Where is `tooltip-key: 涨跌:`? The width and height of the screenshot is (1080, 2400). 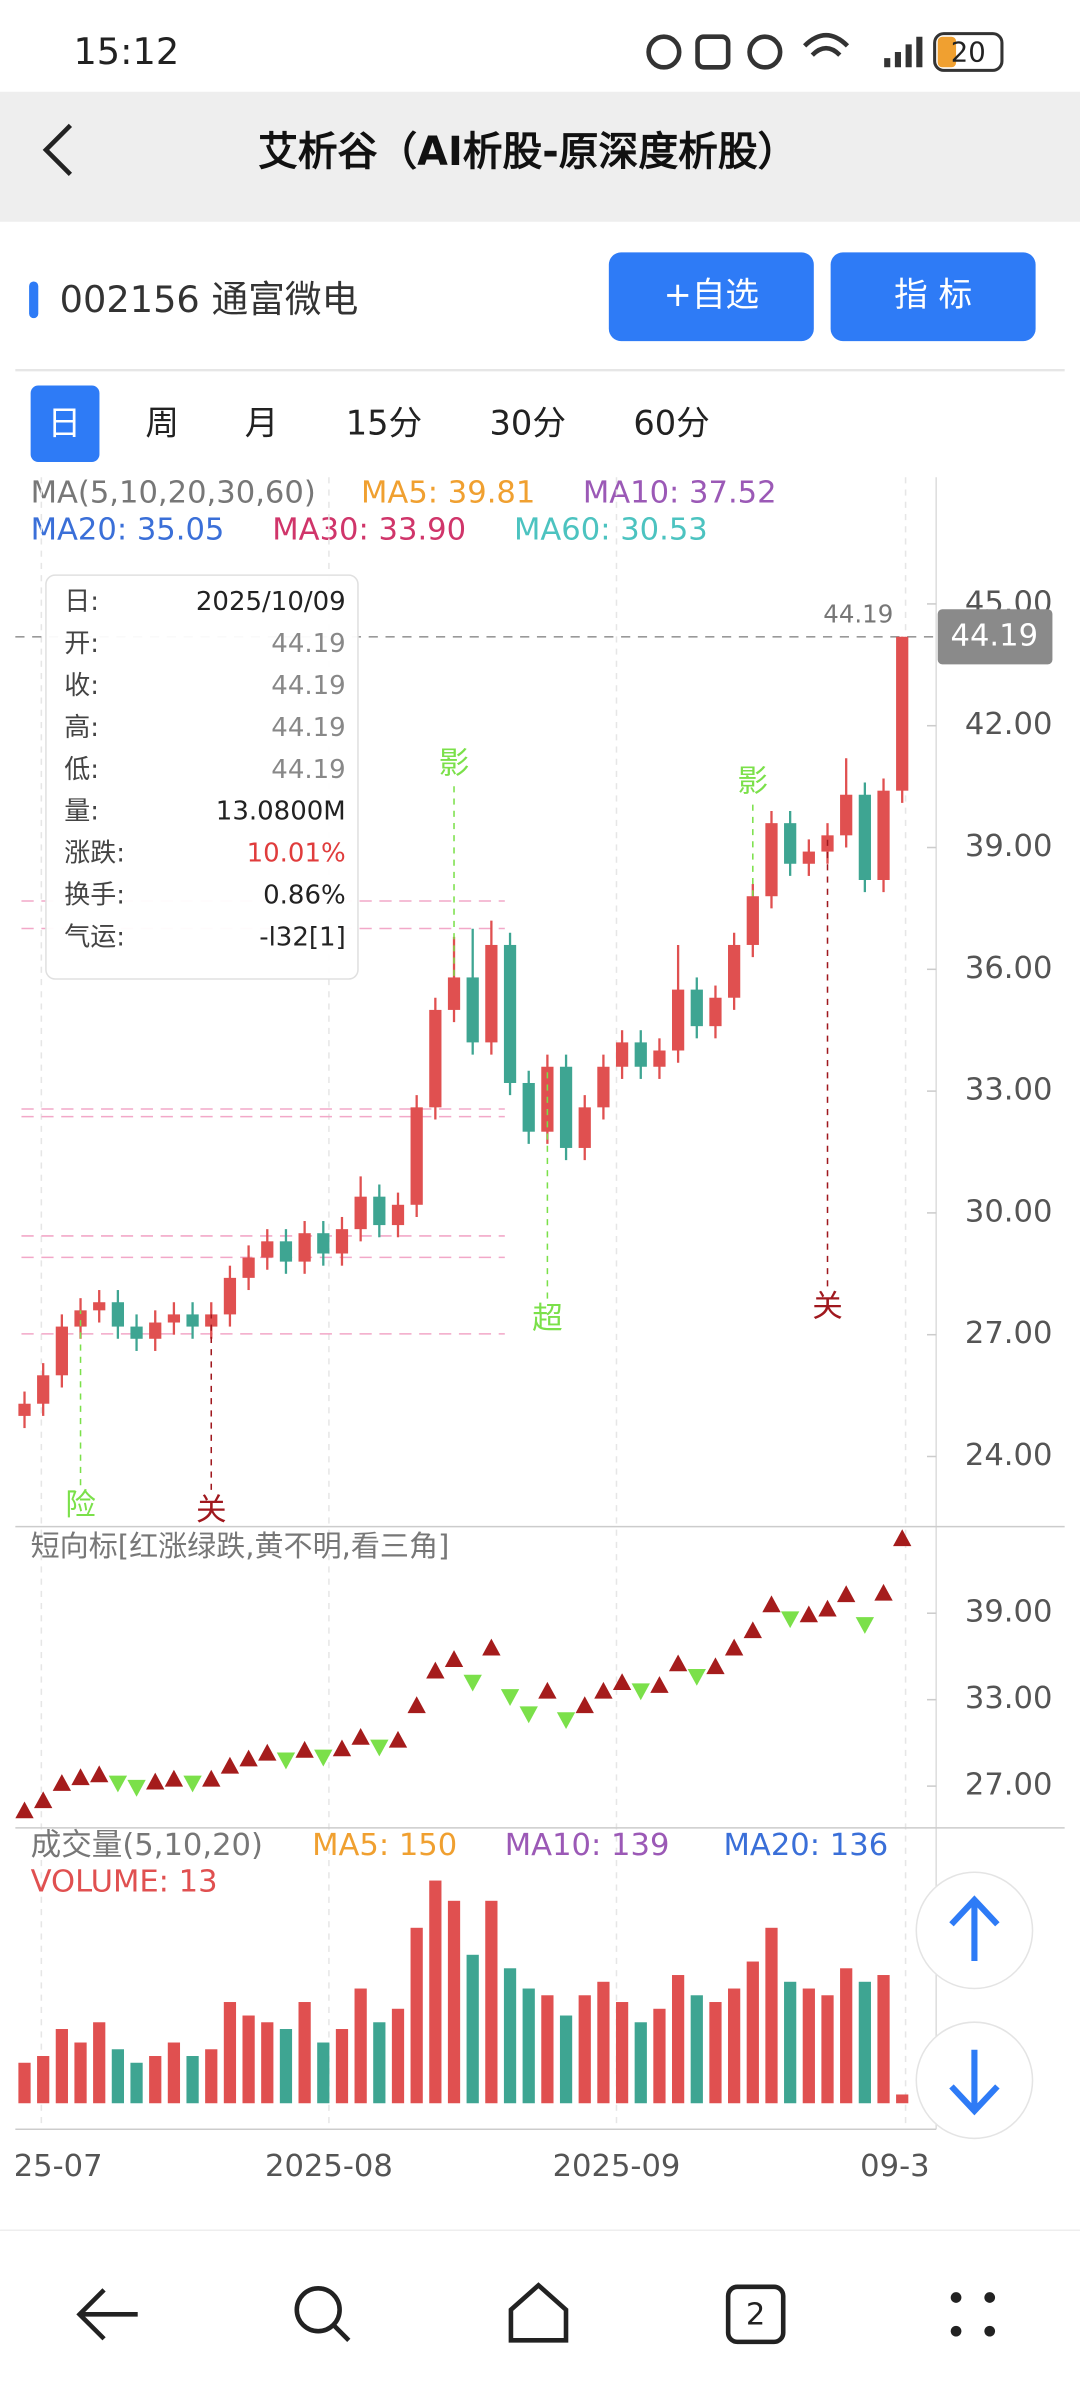
tooltip-key: 涨跌: is located at coordinates (94, 854).